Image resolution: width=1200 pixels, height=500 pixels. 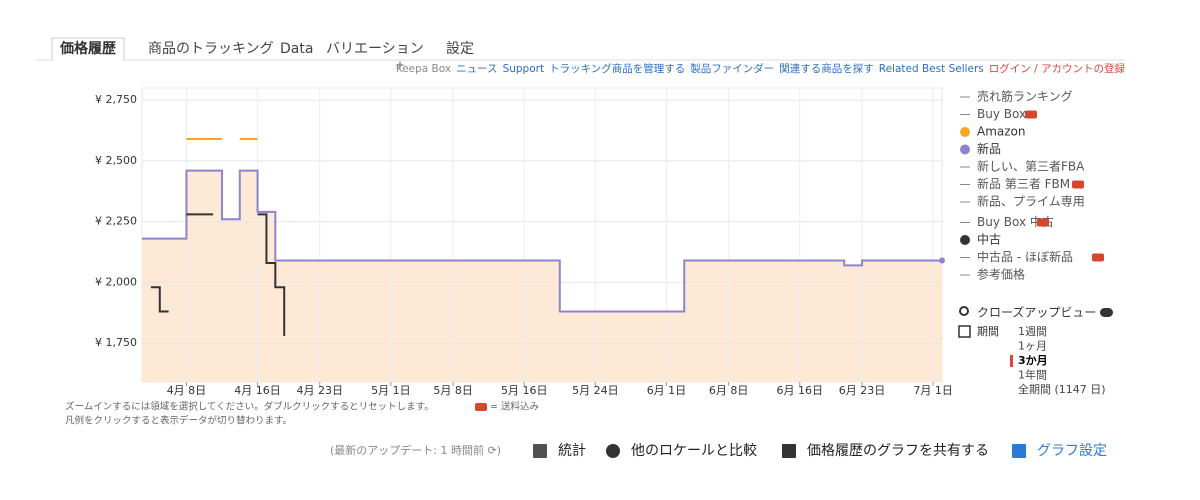 What do you see at coordinates (116, 342) in the screenshot?
I see `y-tick-label: ¥ 1,750` at bounding box center [116, 342].